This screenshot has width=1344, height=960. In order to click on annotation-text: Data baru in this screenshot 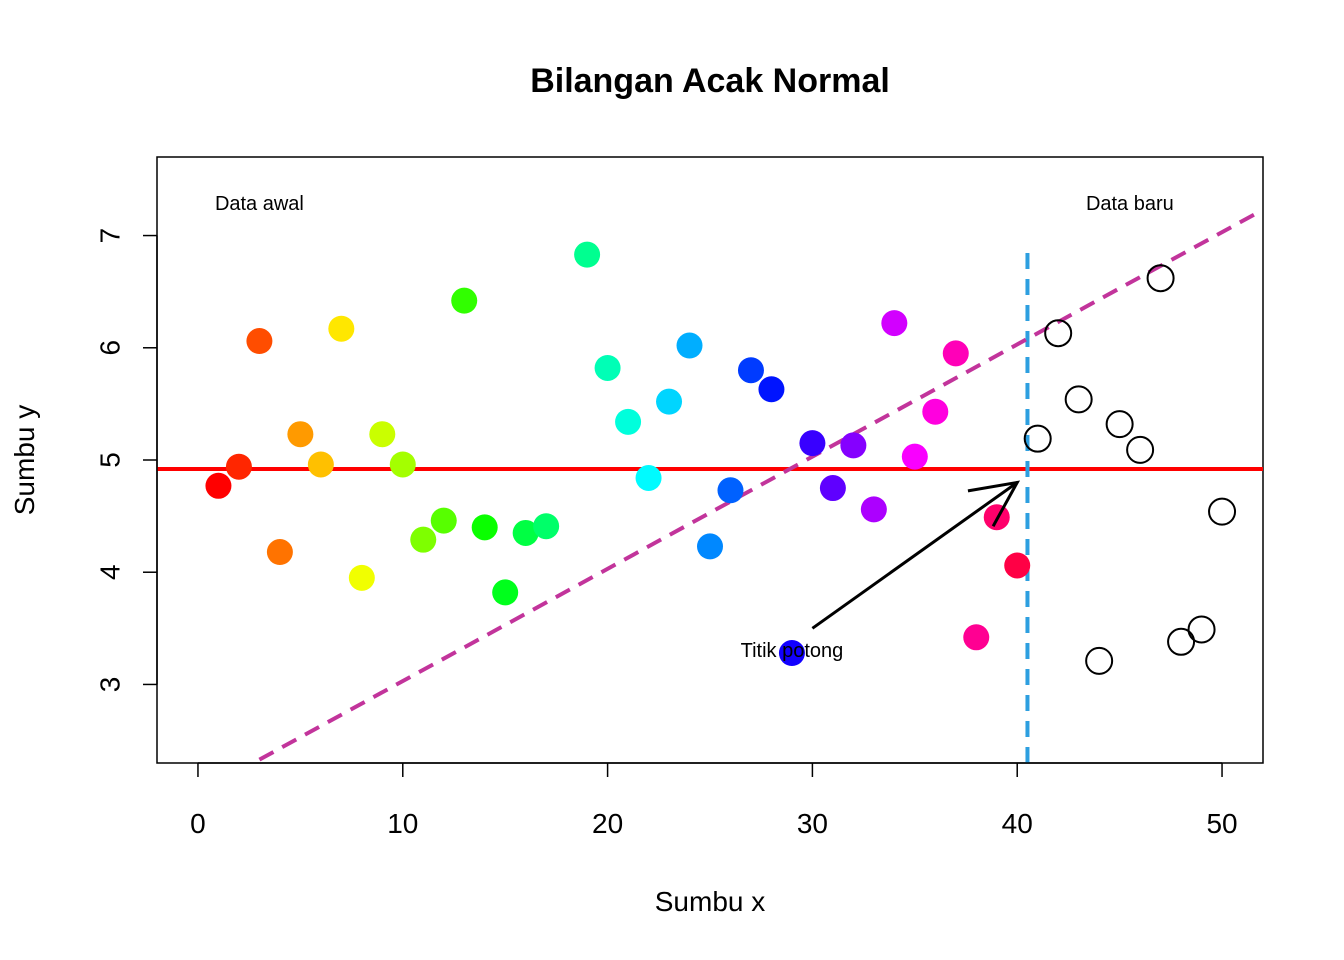, I will do `click(1130, 204)`.